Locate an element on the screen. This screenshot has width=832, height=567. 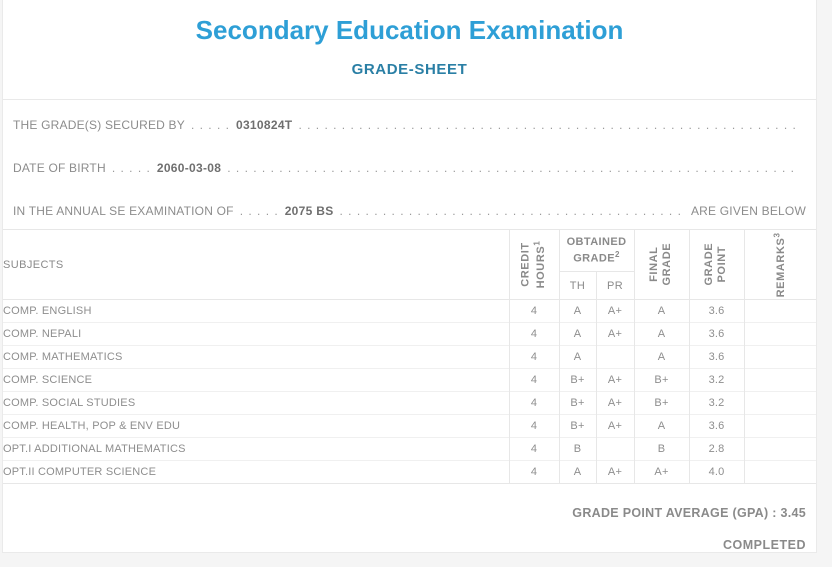
subject-cell: COMP. ENGLISH is located at coordinates (256, 311).